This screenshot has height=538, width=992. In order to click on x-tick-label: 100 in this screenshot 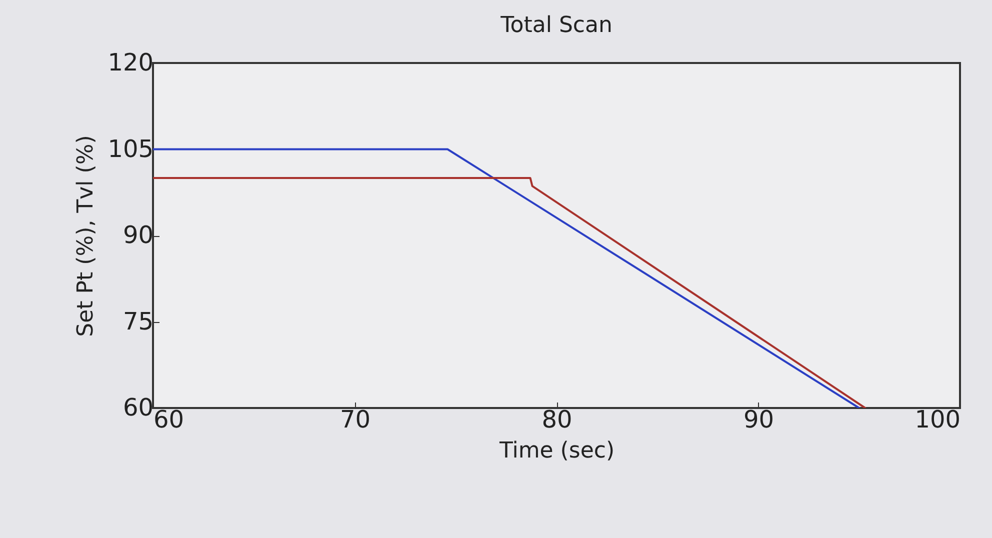, I will do `click(937, 420)`.